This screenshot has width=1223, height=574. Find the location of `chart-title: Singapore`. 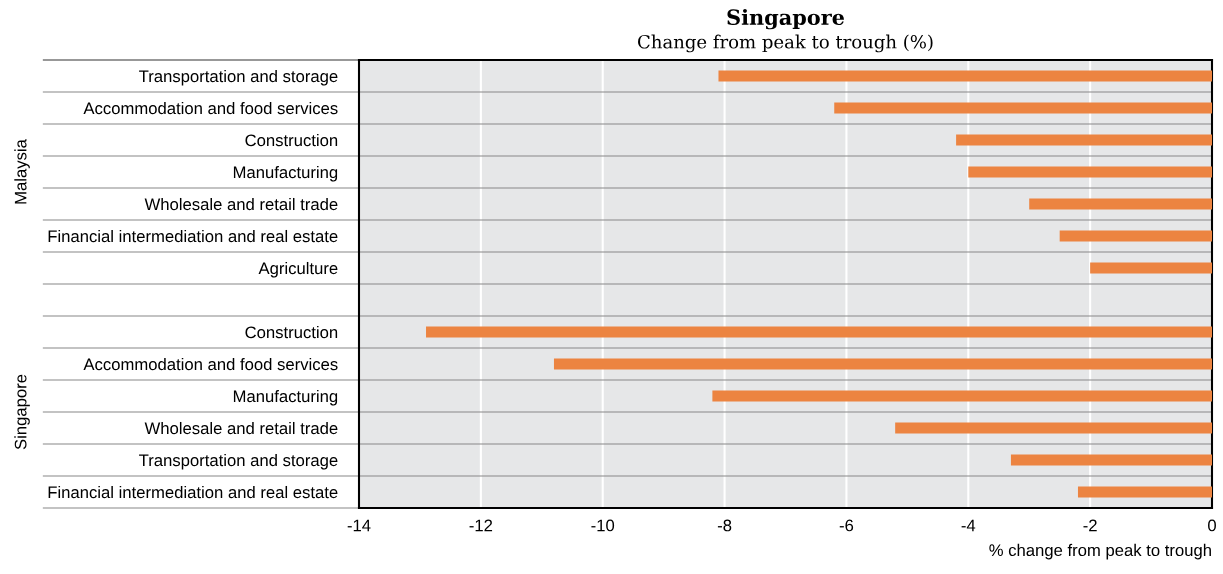

chart-title: Singapore is located at coordinates (785, 19).